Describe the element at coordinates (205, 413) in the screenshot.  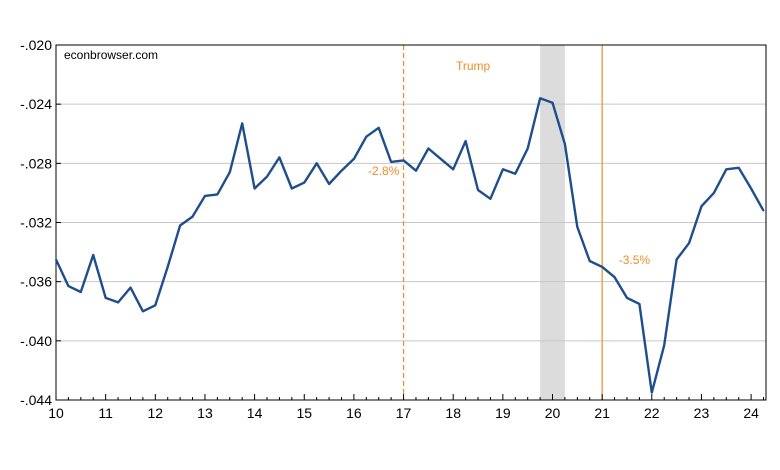
I see `x-tick-label: 13` at that location.